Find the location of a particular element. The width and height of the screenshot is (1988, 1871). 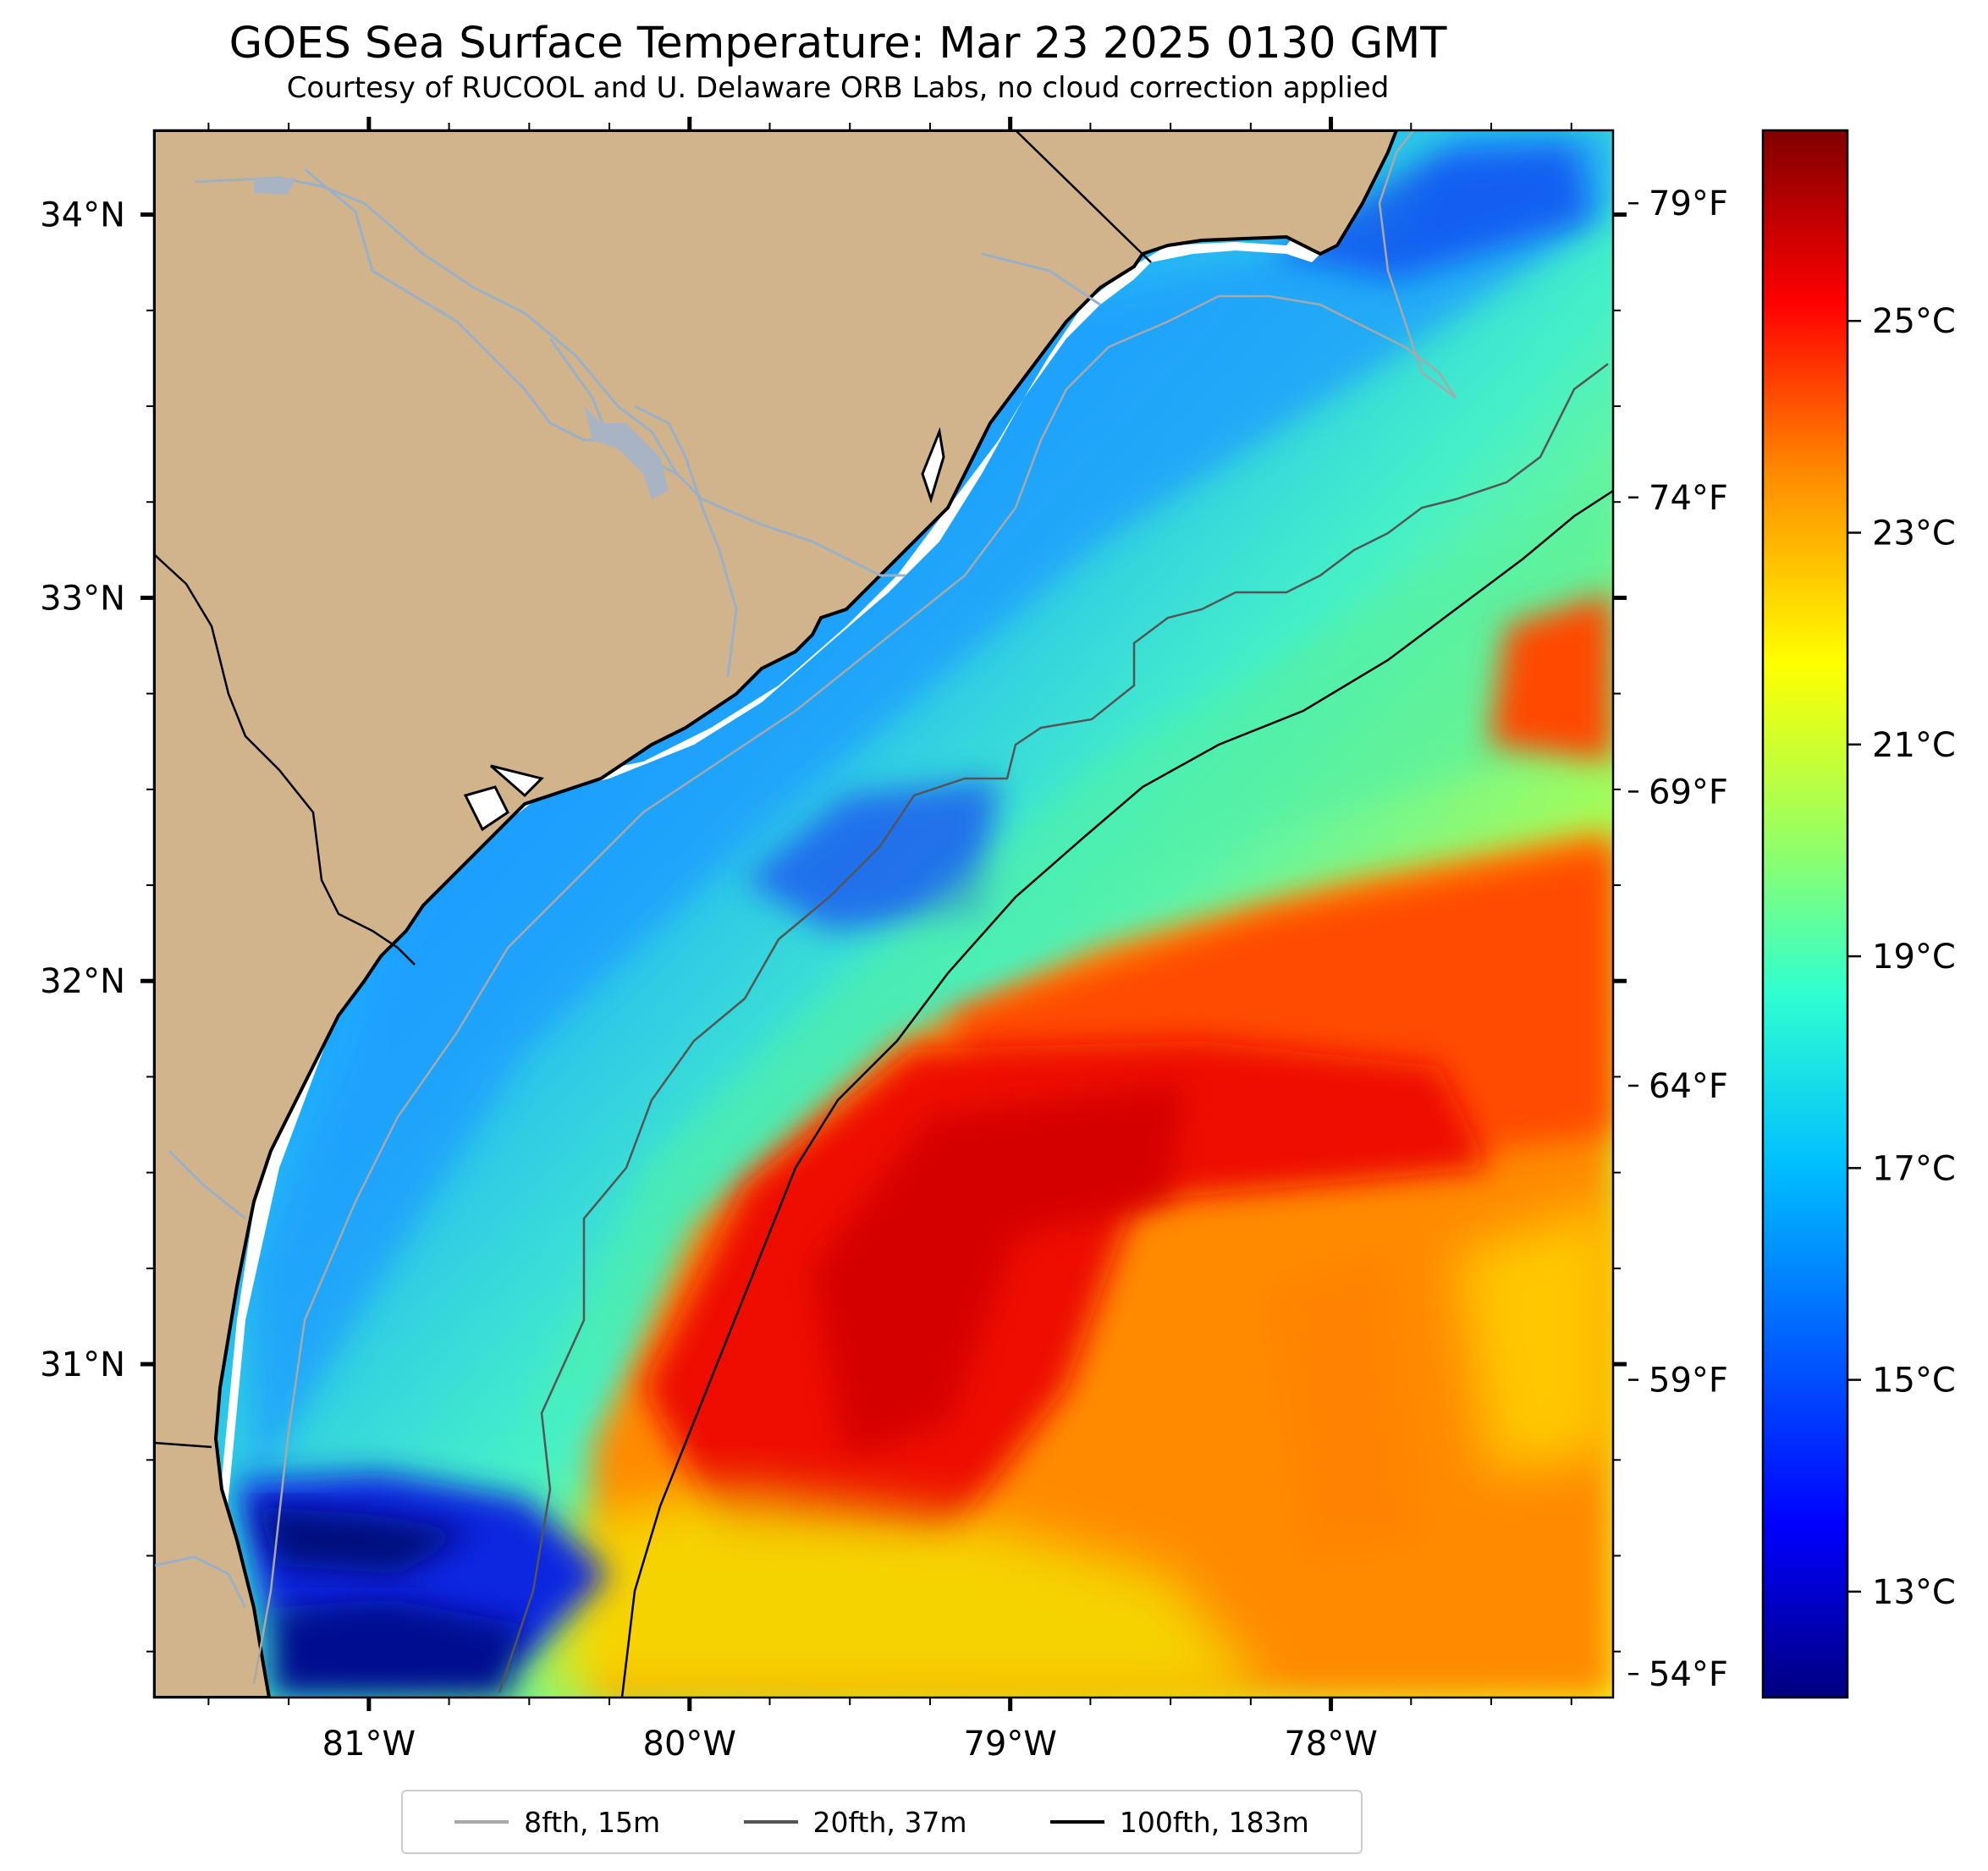

f-tick-label: 59°F is located at coordinates (1688, 1381).